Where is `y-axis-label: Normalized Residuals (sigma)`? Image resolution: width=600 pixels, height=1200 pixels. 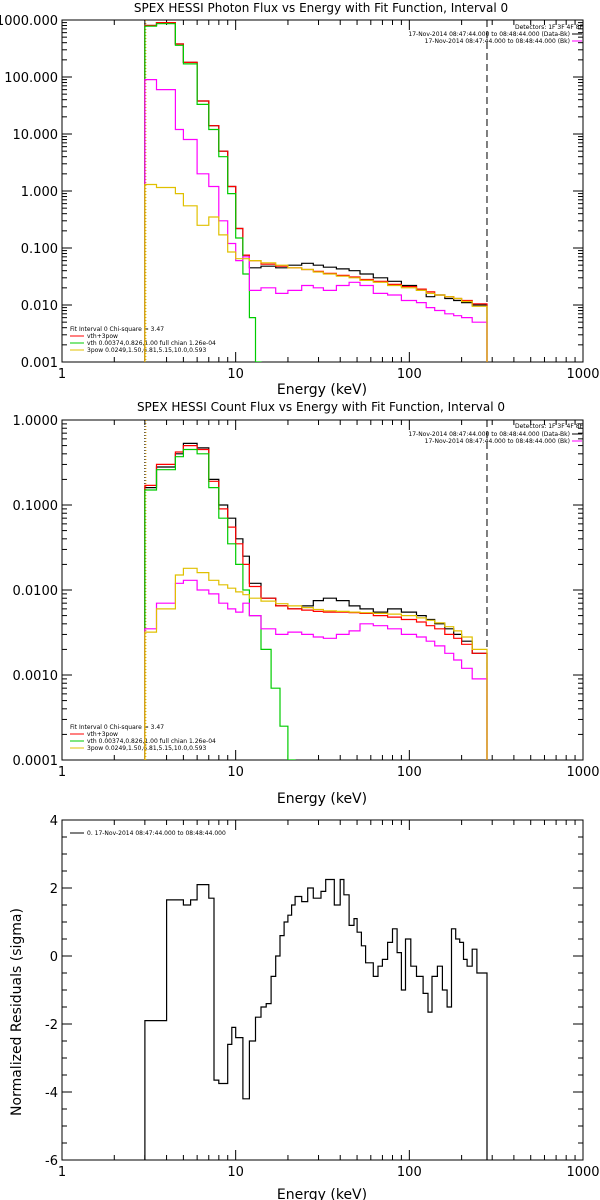
y-axis-label: Normalized Residuals (sigma) is located at coordinates (17, 1012).